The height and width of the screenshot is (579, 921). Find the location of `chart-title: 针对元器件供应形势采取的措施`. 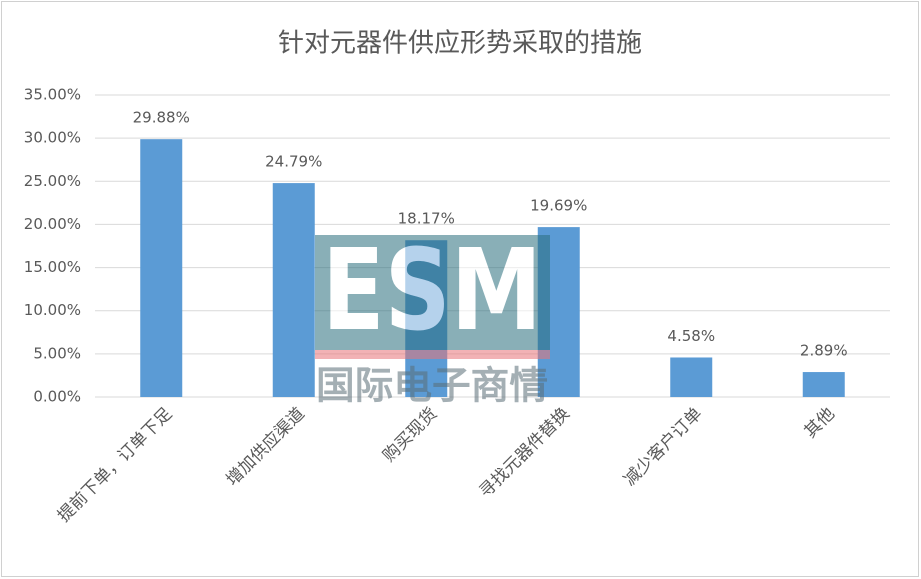

chart-title: 针对元器件供应形势采取的措施 is located at coordinates (460, 44).